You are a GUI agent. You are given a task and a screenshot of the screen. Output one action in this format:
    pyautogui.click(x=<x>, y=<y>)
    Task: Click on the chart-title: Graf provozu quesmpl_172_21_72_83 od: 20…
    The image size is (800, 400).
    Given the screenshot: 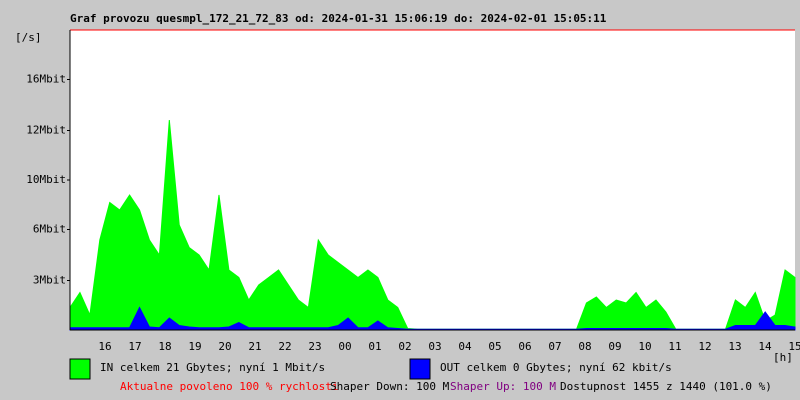 What is the action you would take?
    pyautogui.click(x=338, y=18)
    